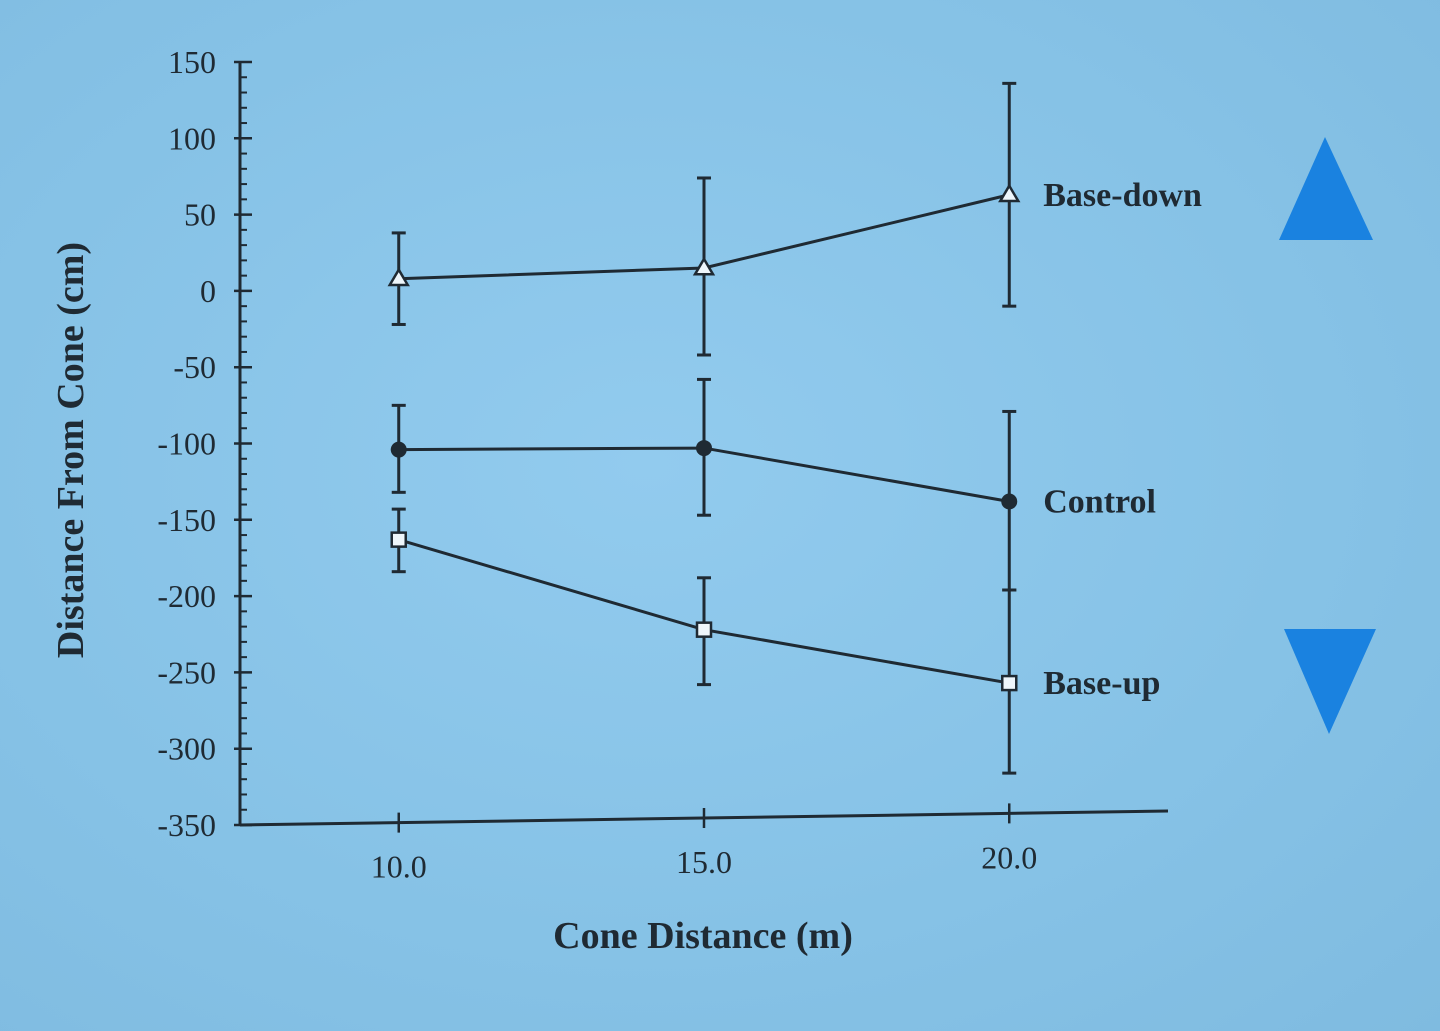 The image size is (1440, 1031). What do you see at coordinates (186, 672) in the screenshot?
I see `y-tick-label: -250` at bounding box center [186, 672].